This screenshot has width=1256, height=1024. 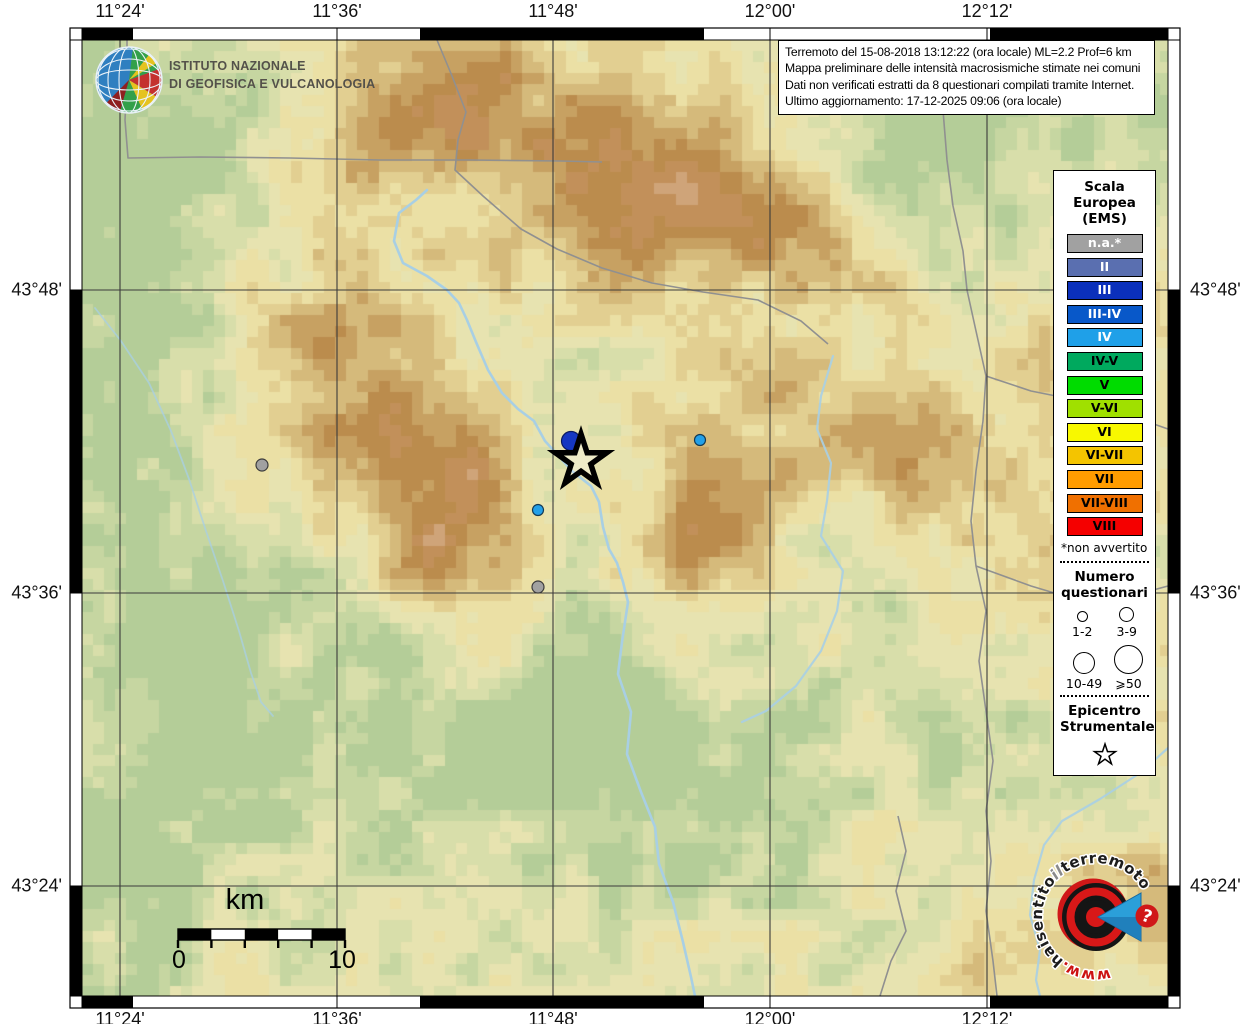 I want to click on size-label: 1-2, so click(x=1082, y=631).